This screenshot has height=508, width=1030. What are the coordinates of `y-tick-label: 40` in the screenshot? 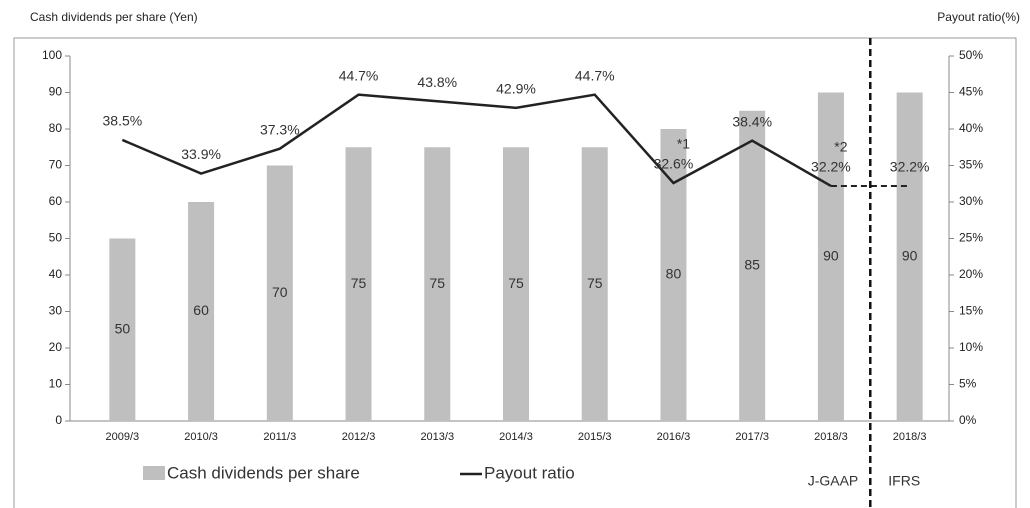 It's located at (56, 274).